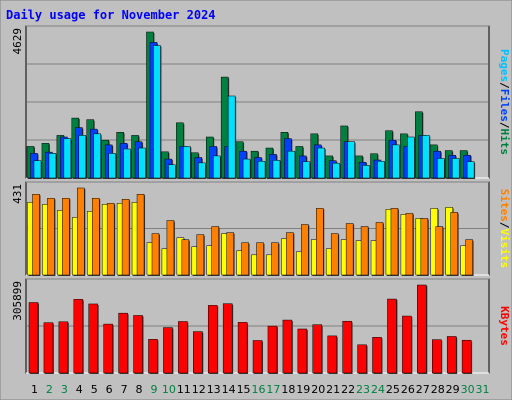  Describe the element at coordinates (123, 343) in the screenshot. I see `bar-kbytes-day-7-face` at that location.